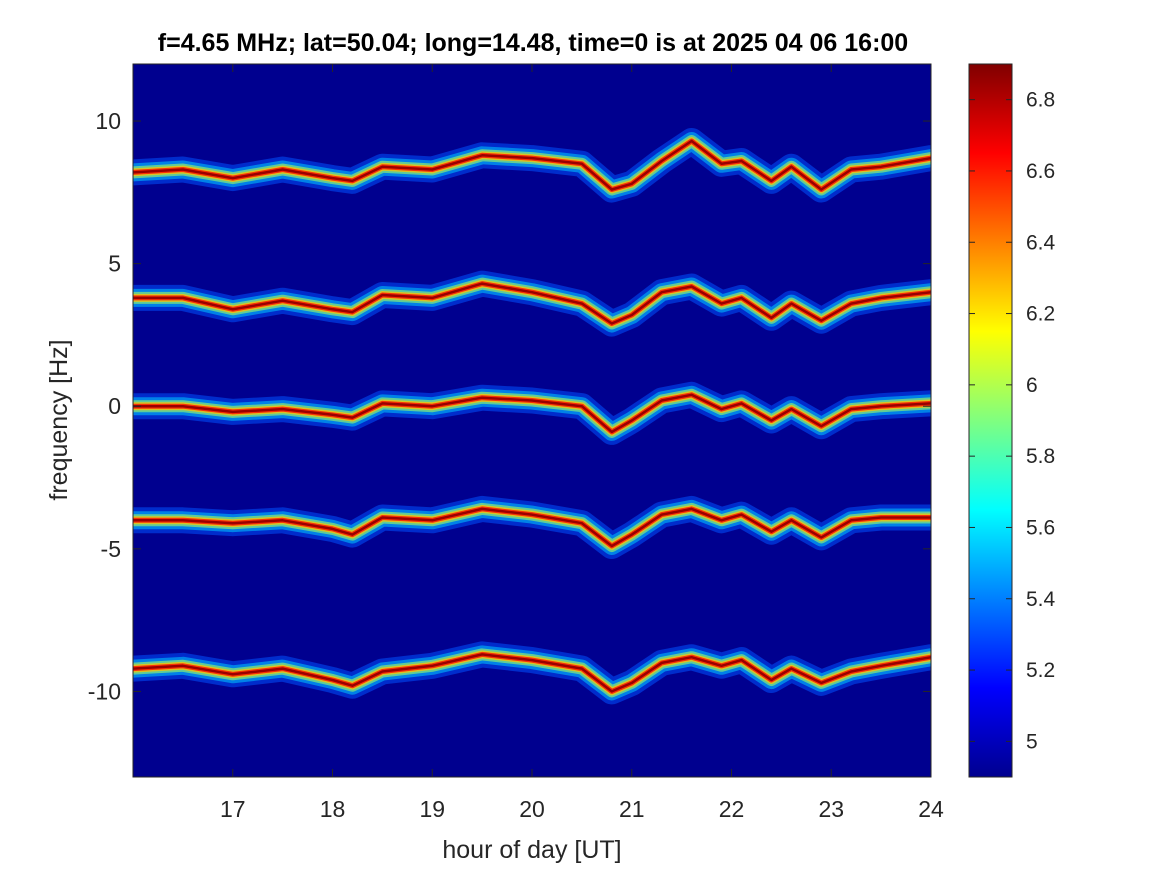 The height and width of the screenshot is (875, 1167). Describe the element at coordinates (1040, 171) in the screenshot. I see `colorbar-tick-label: 6.6` at that location.